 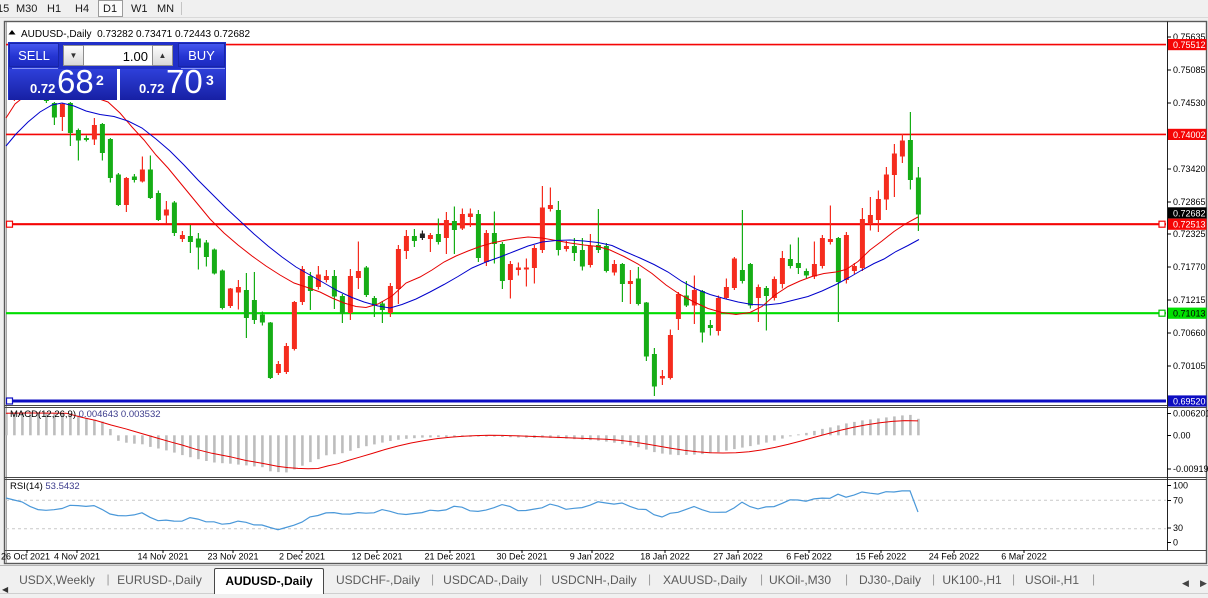 I want to click on svg-text: 26 Oct 2021, so click(x=25, y=557).